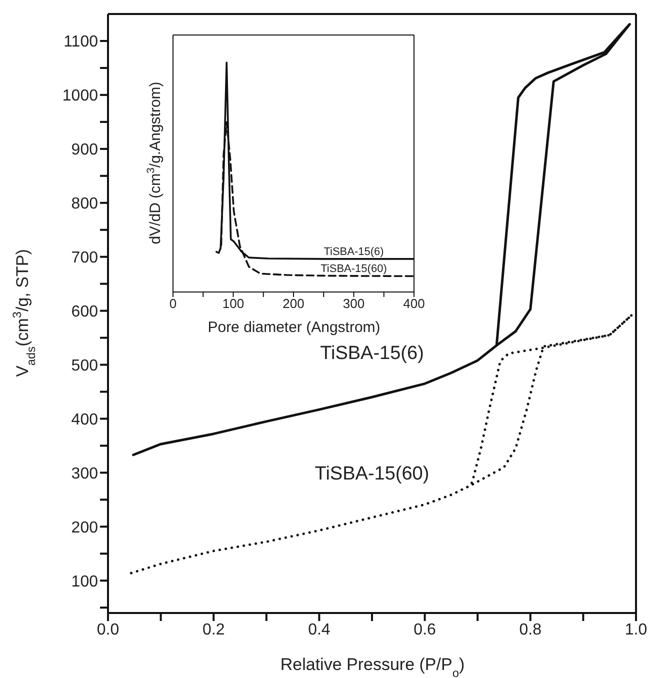 The height and width of the screenshot is (678, 650). What do you see at coordinates (80, 96) in the screenshot?
I see `y-tick-label: 1000` at bounding box center [80, 96].